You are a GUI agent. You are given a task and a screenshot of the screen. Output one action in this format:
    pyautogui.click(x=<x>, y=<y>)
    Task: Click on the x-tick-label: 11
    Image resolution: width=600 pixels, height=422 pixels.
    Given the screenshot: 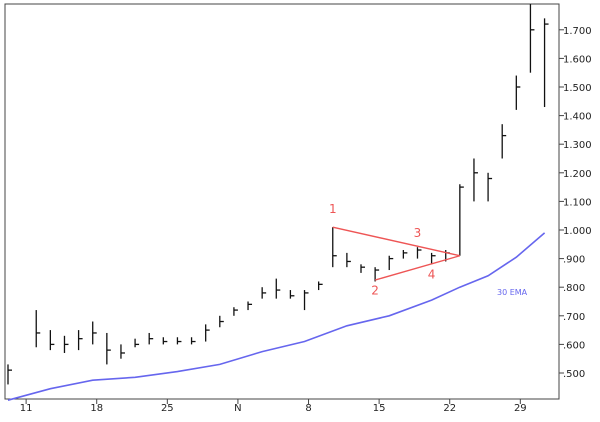 What is the action you would take?
    pyautogui.click(x=26, y=408)
    